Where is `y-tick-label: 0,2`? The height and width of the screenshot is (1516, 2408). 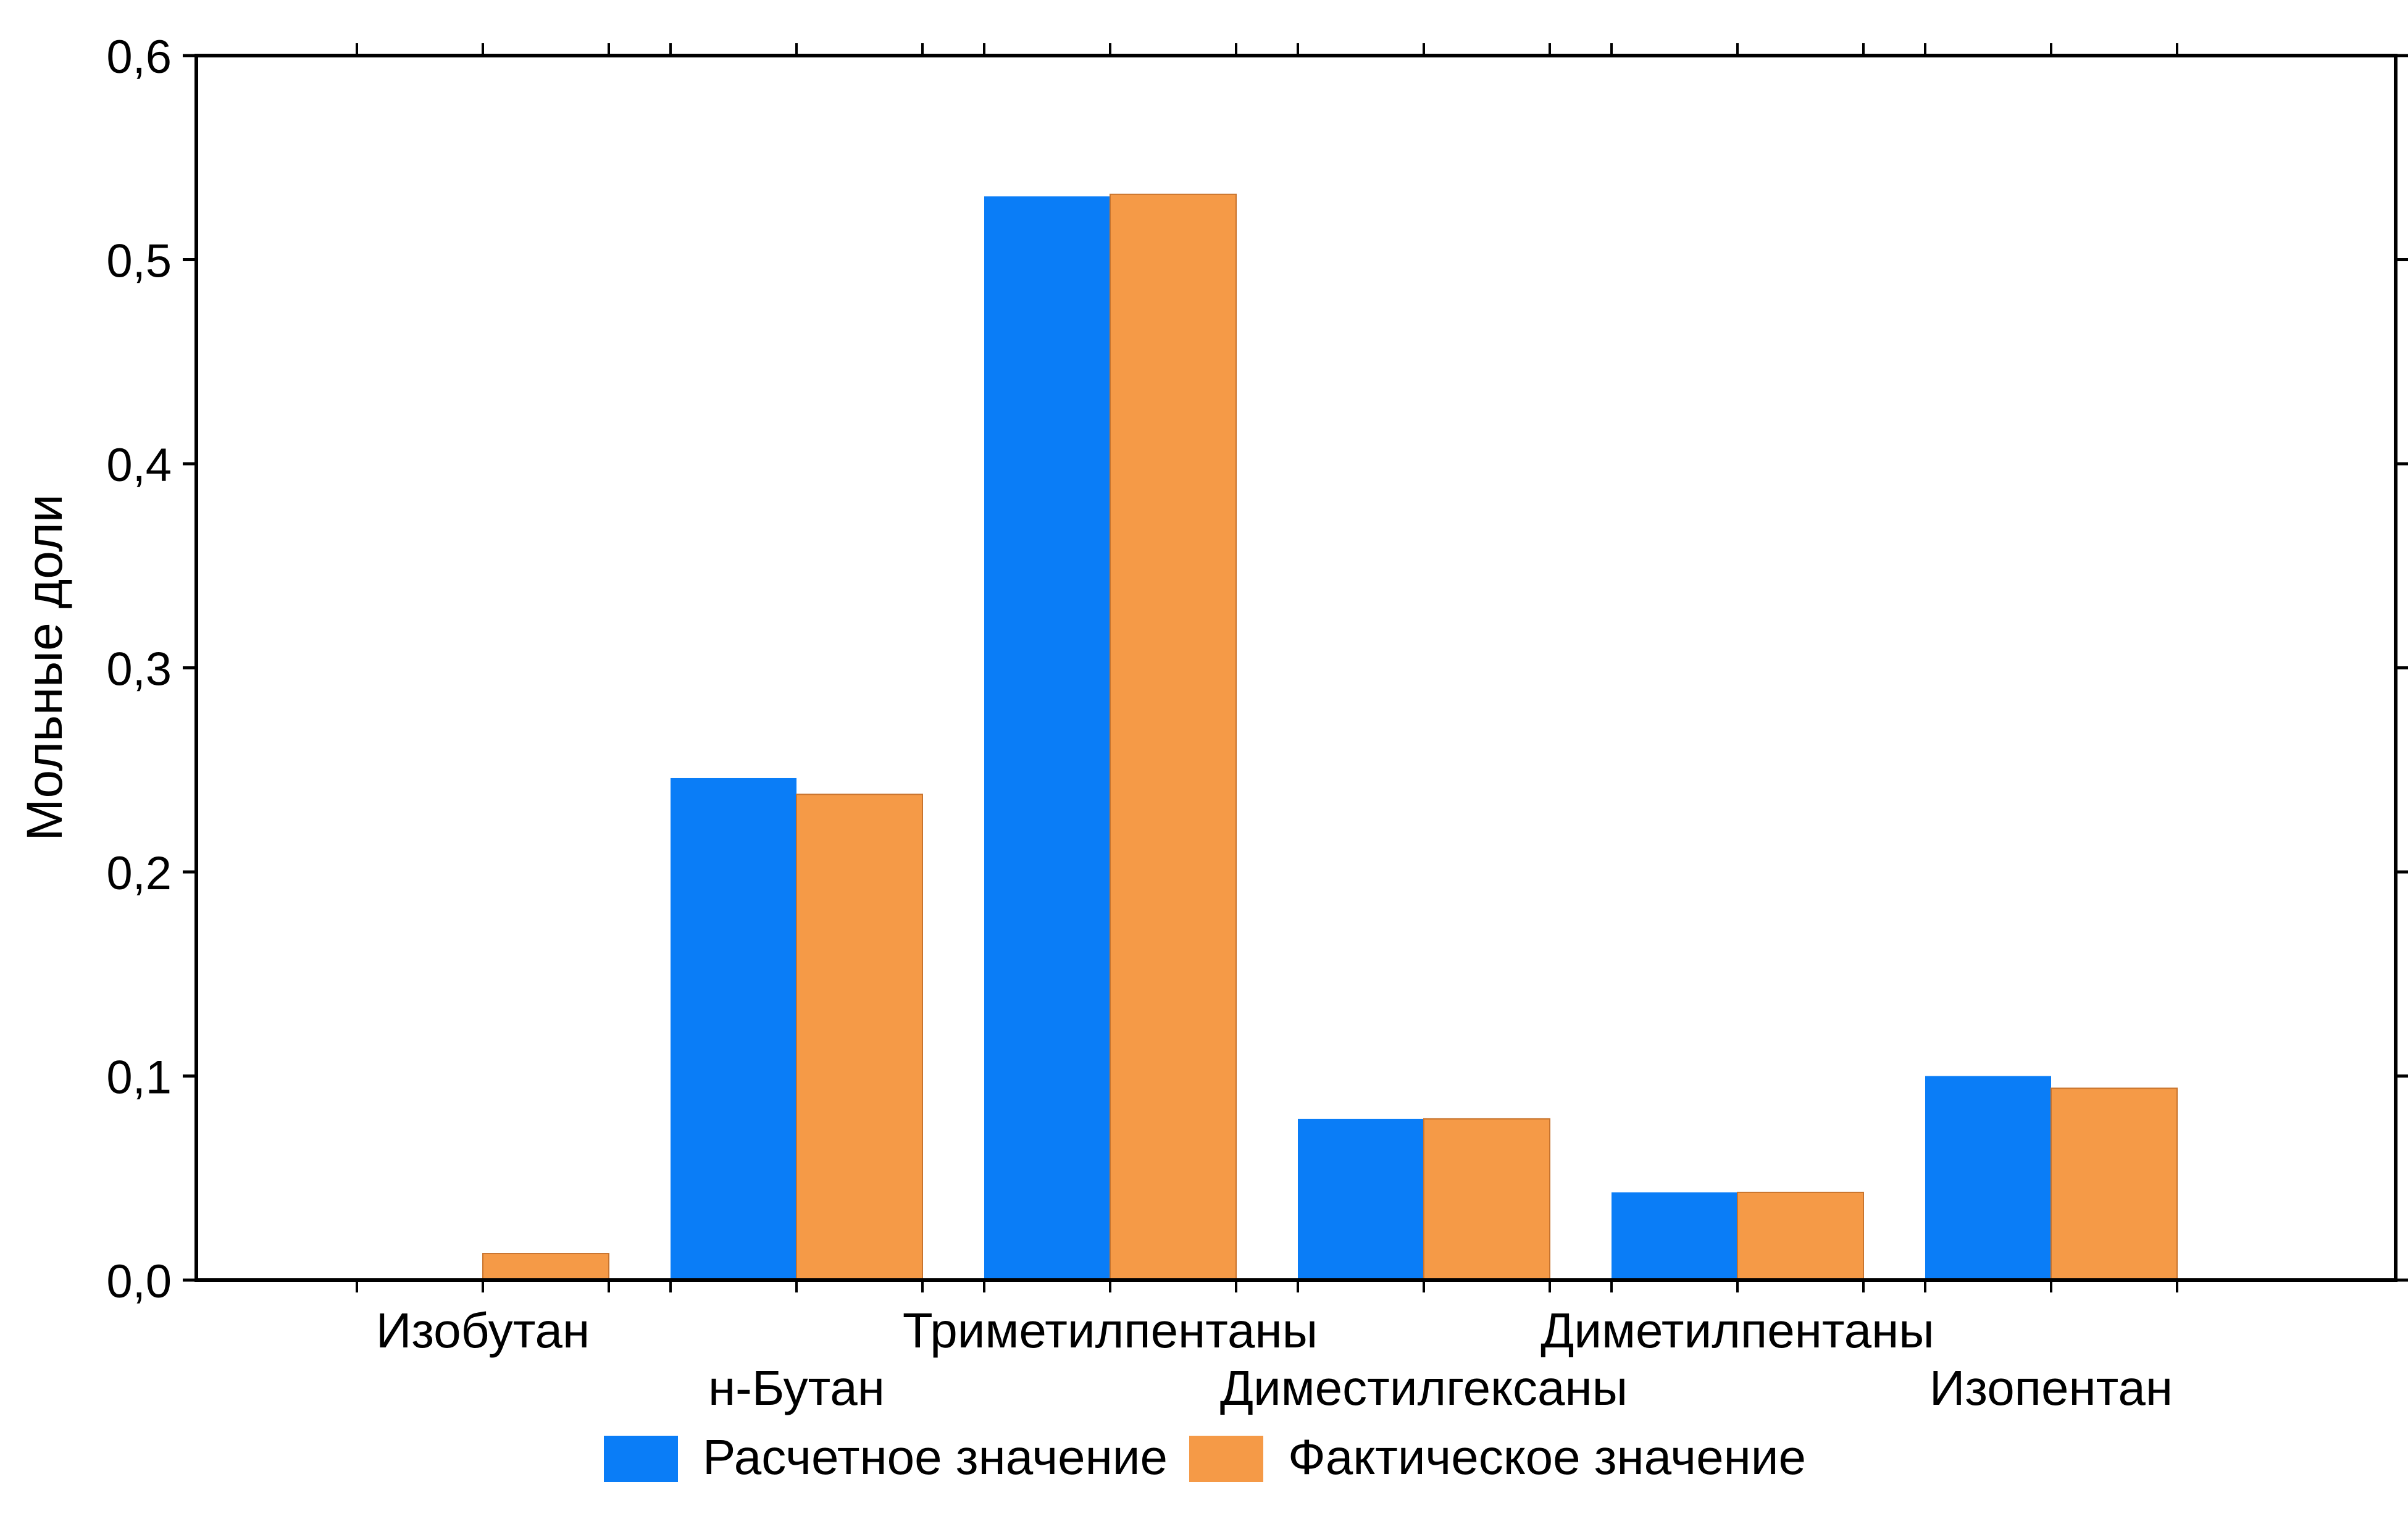 y-tick-label: 0,2 is located at coordinates (139, 874).